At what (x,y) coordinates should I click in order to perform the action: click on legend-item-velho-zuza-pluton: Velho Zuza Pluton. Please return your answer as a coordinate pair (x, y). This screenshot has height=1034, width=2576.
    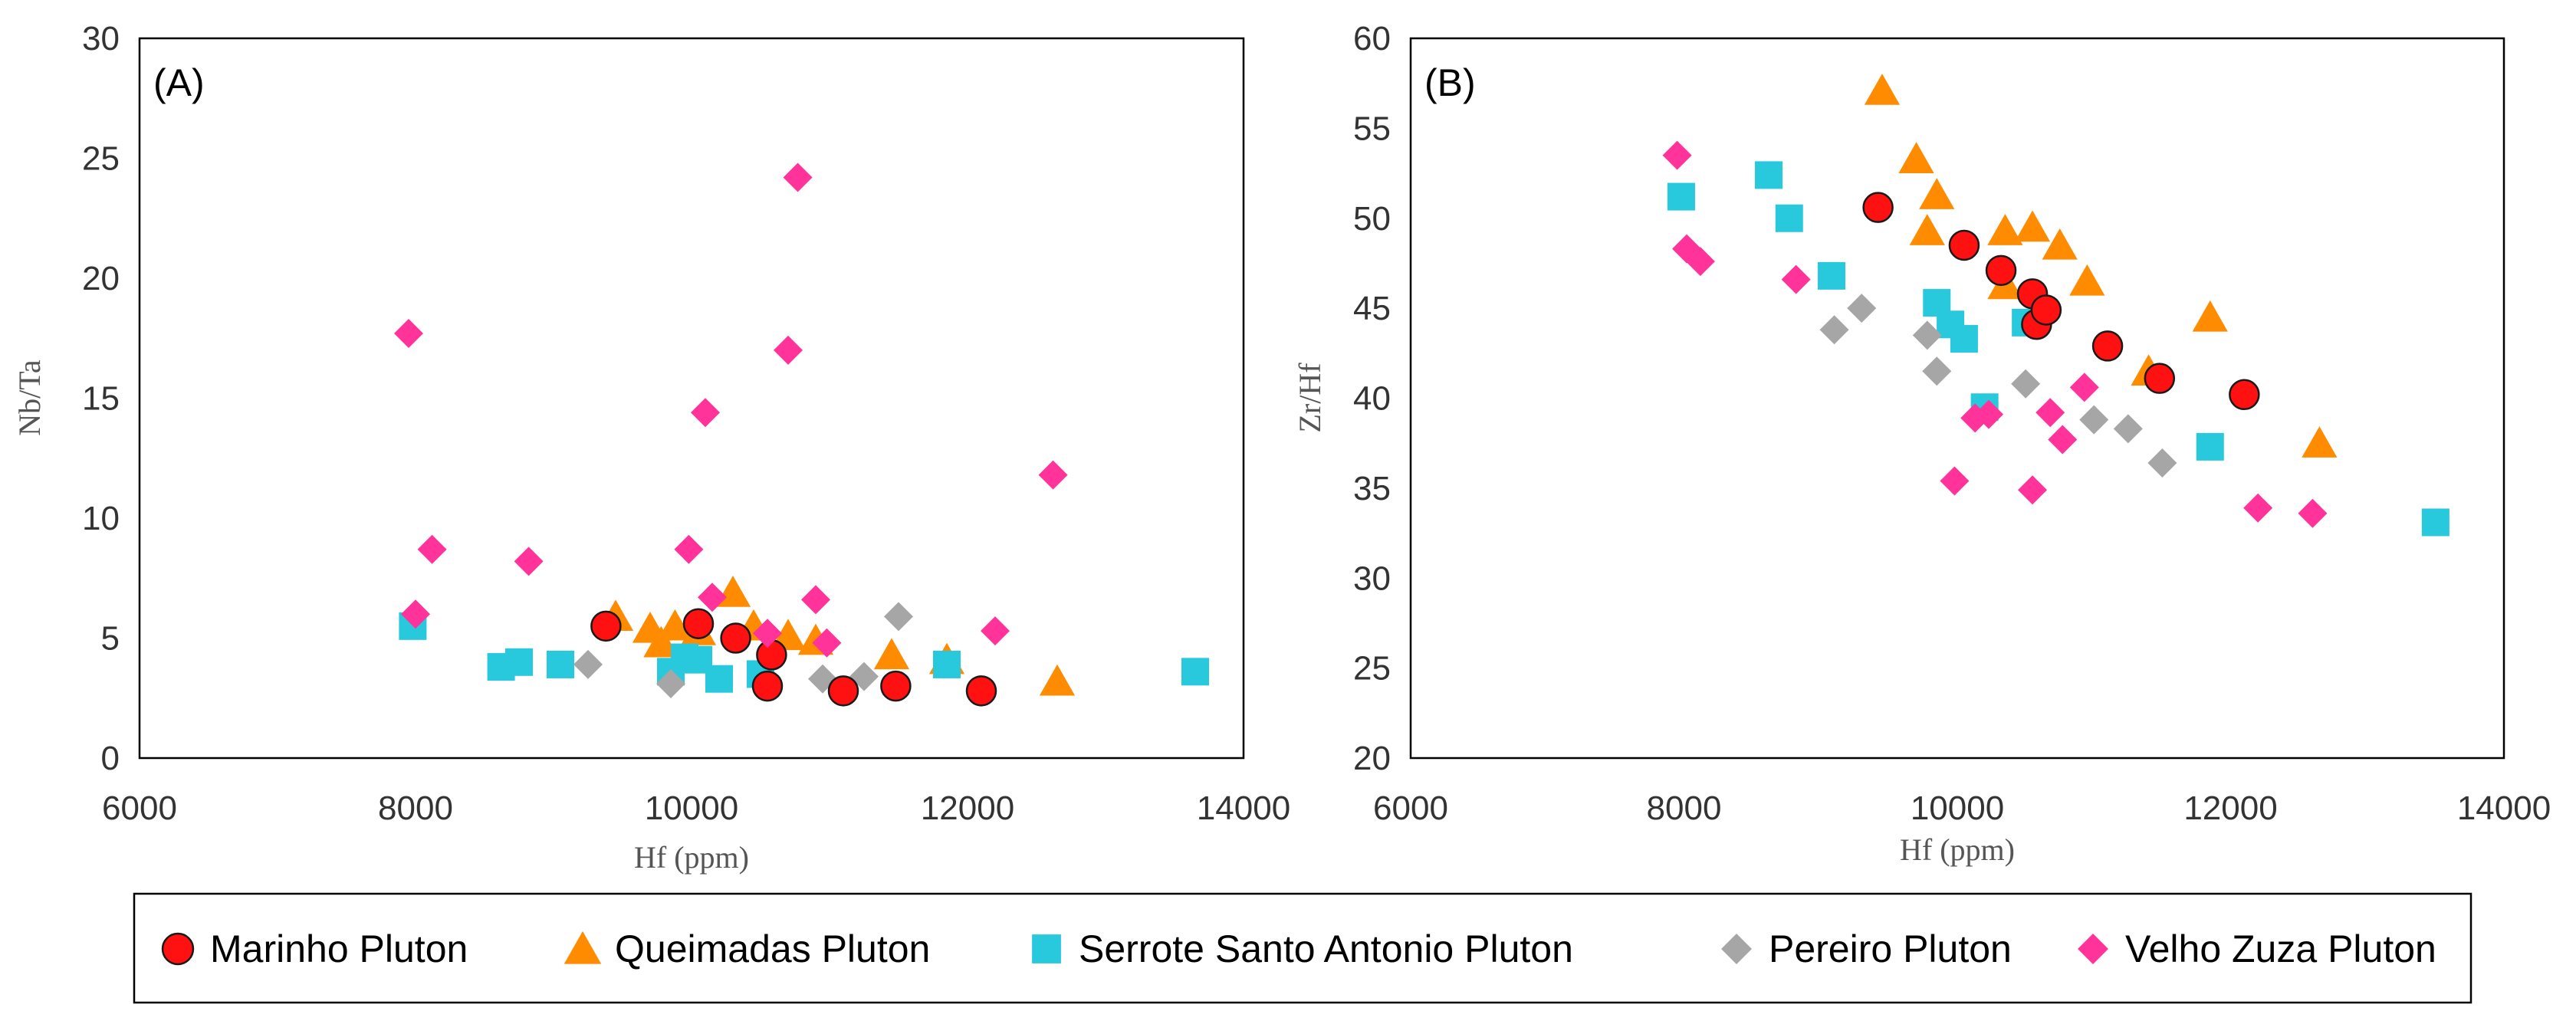
    Looking at the image, I should click on (2257, 949).